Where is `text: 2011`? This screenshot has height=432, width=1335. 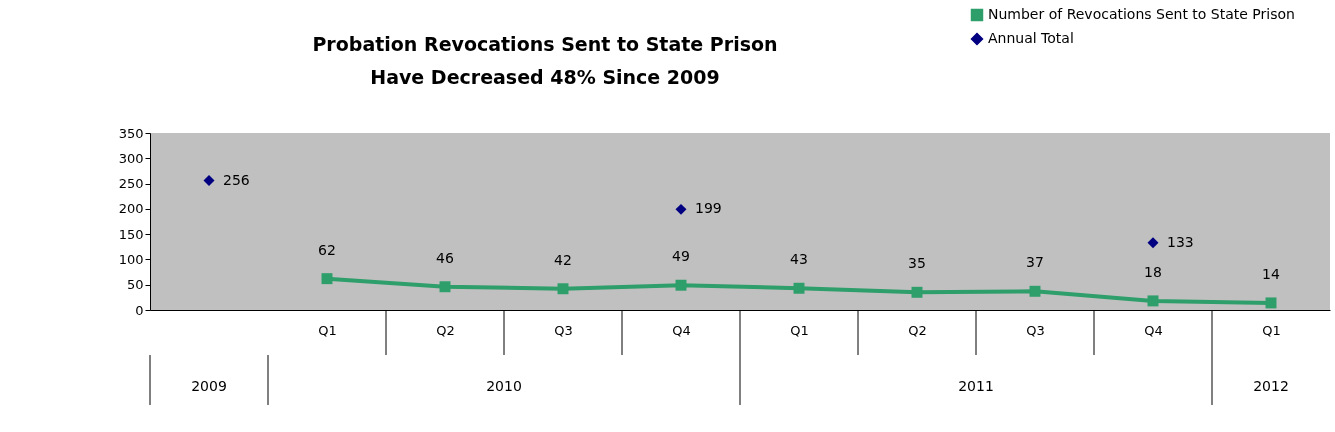
text: 2011 is located at coordinates (976, 386).